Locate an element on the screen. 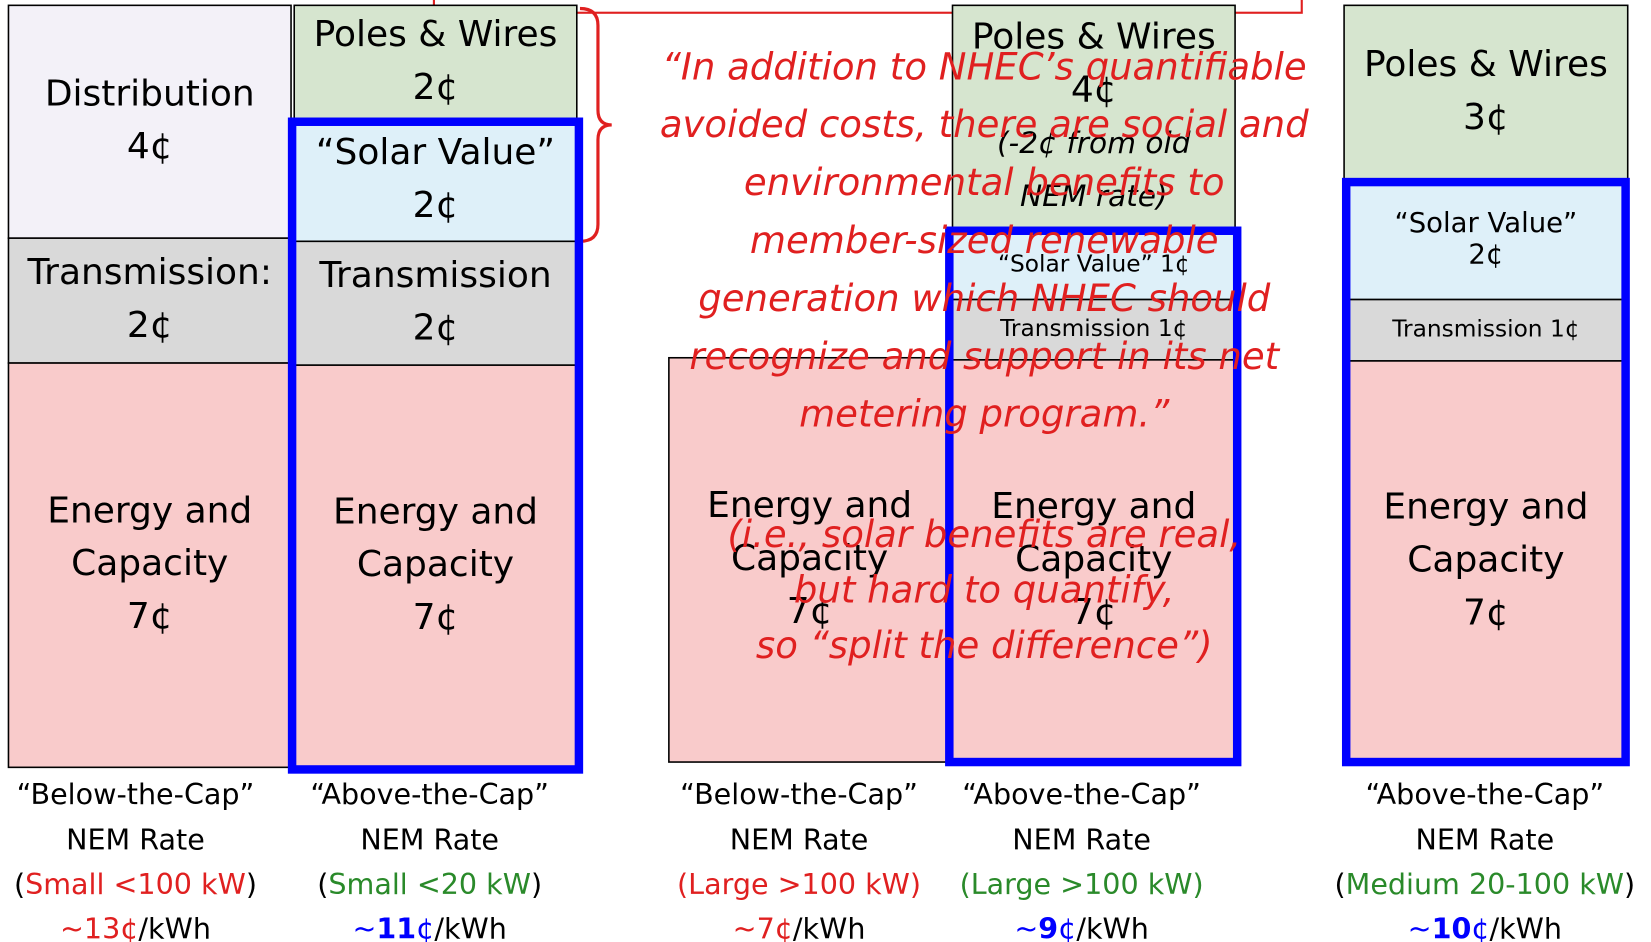 Image resolution: width=1651 pixels, height=942 pixels. quote-line: generation which NHEC should is located at coordinates (984, 298).